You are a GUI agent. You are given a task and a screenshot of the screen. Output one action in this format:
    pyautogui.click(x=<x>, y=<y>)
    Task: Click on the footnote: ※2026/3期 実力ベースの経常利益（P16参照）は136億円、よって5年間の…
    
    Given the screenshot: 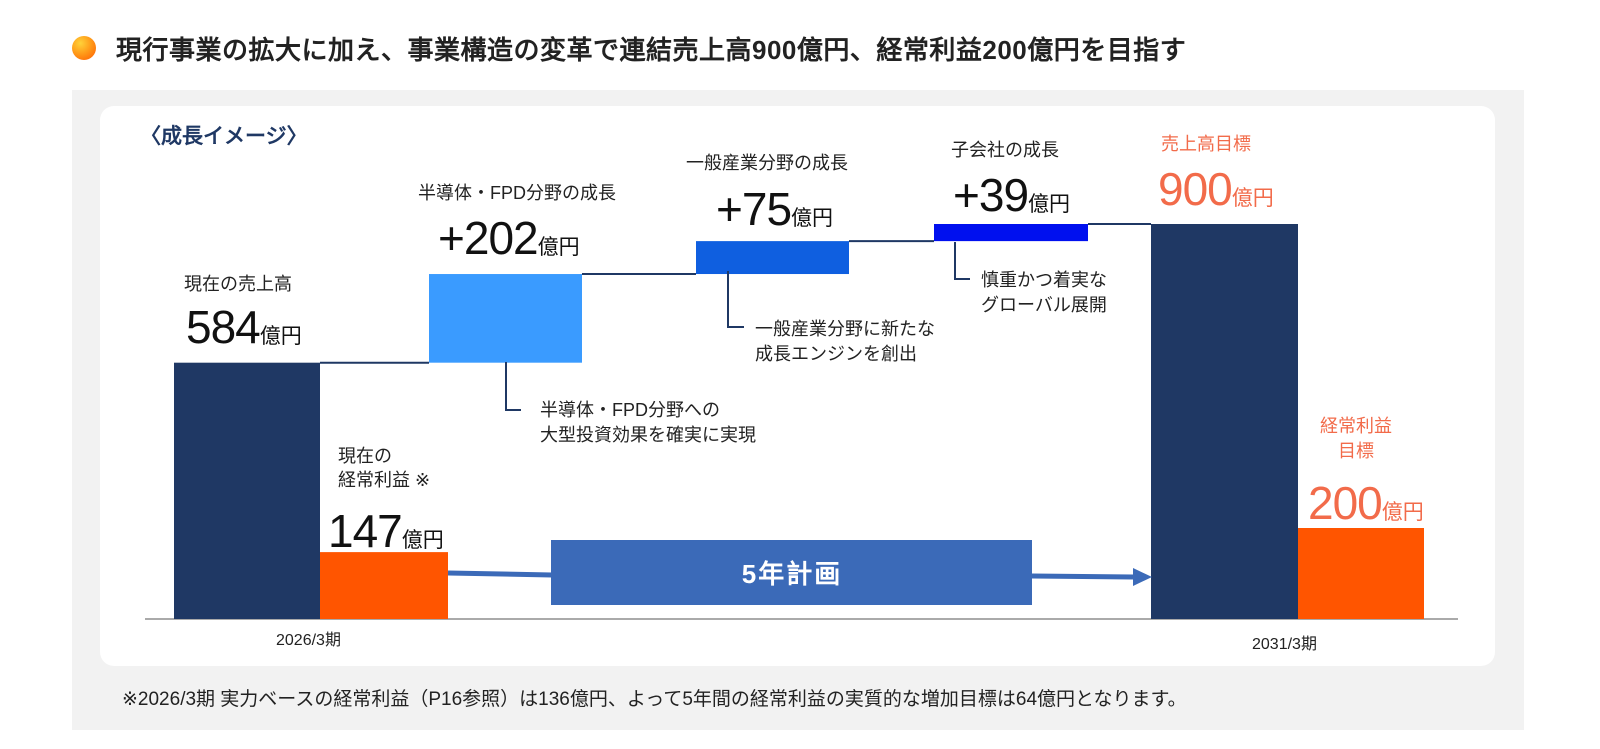 What is the action you would take?
    pyautogui.click(x=654, y=699)
    